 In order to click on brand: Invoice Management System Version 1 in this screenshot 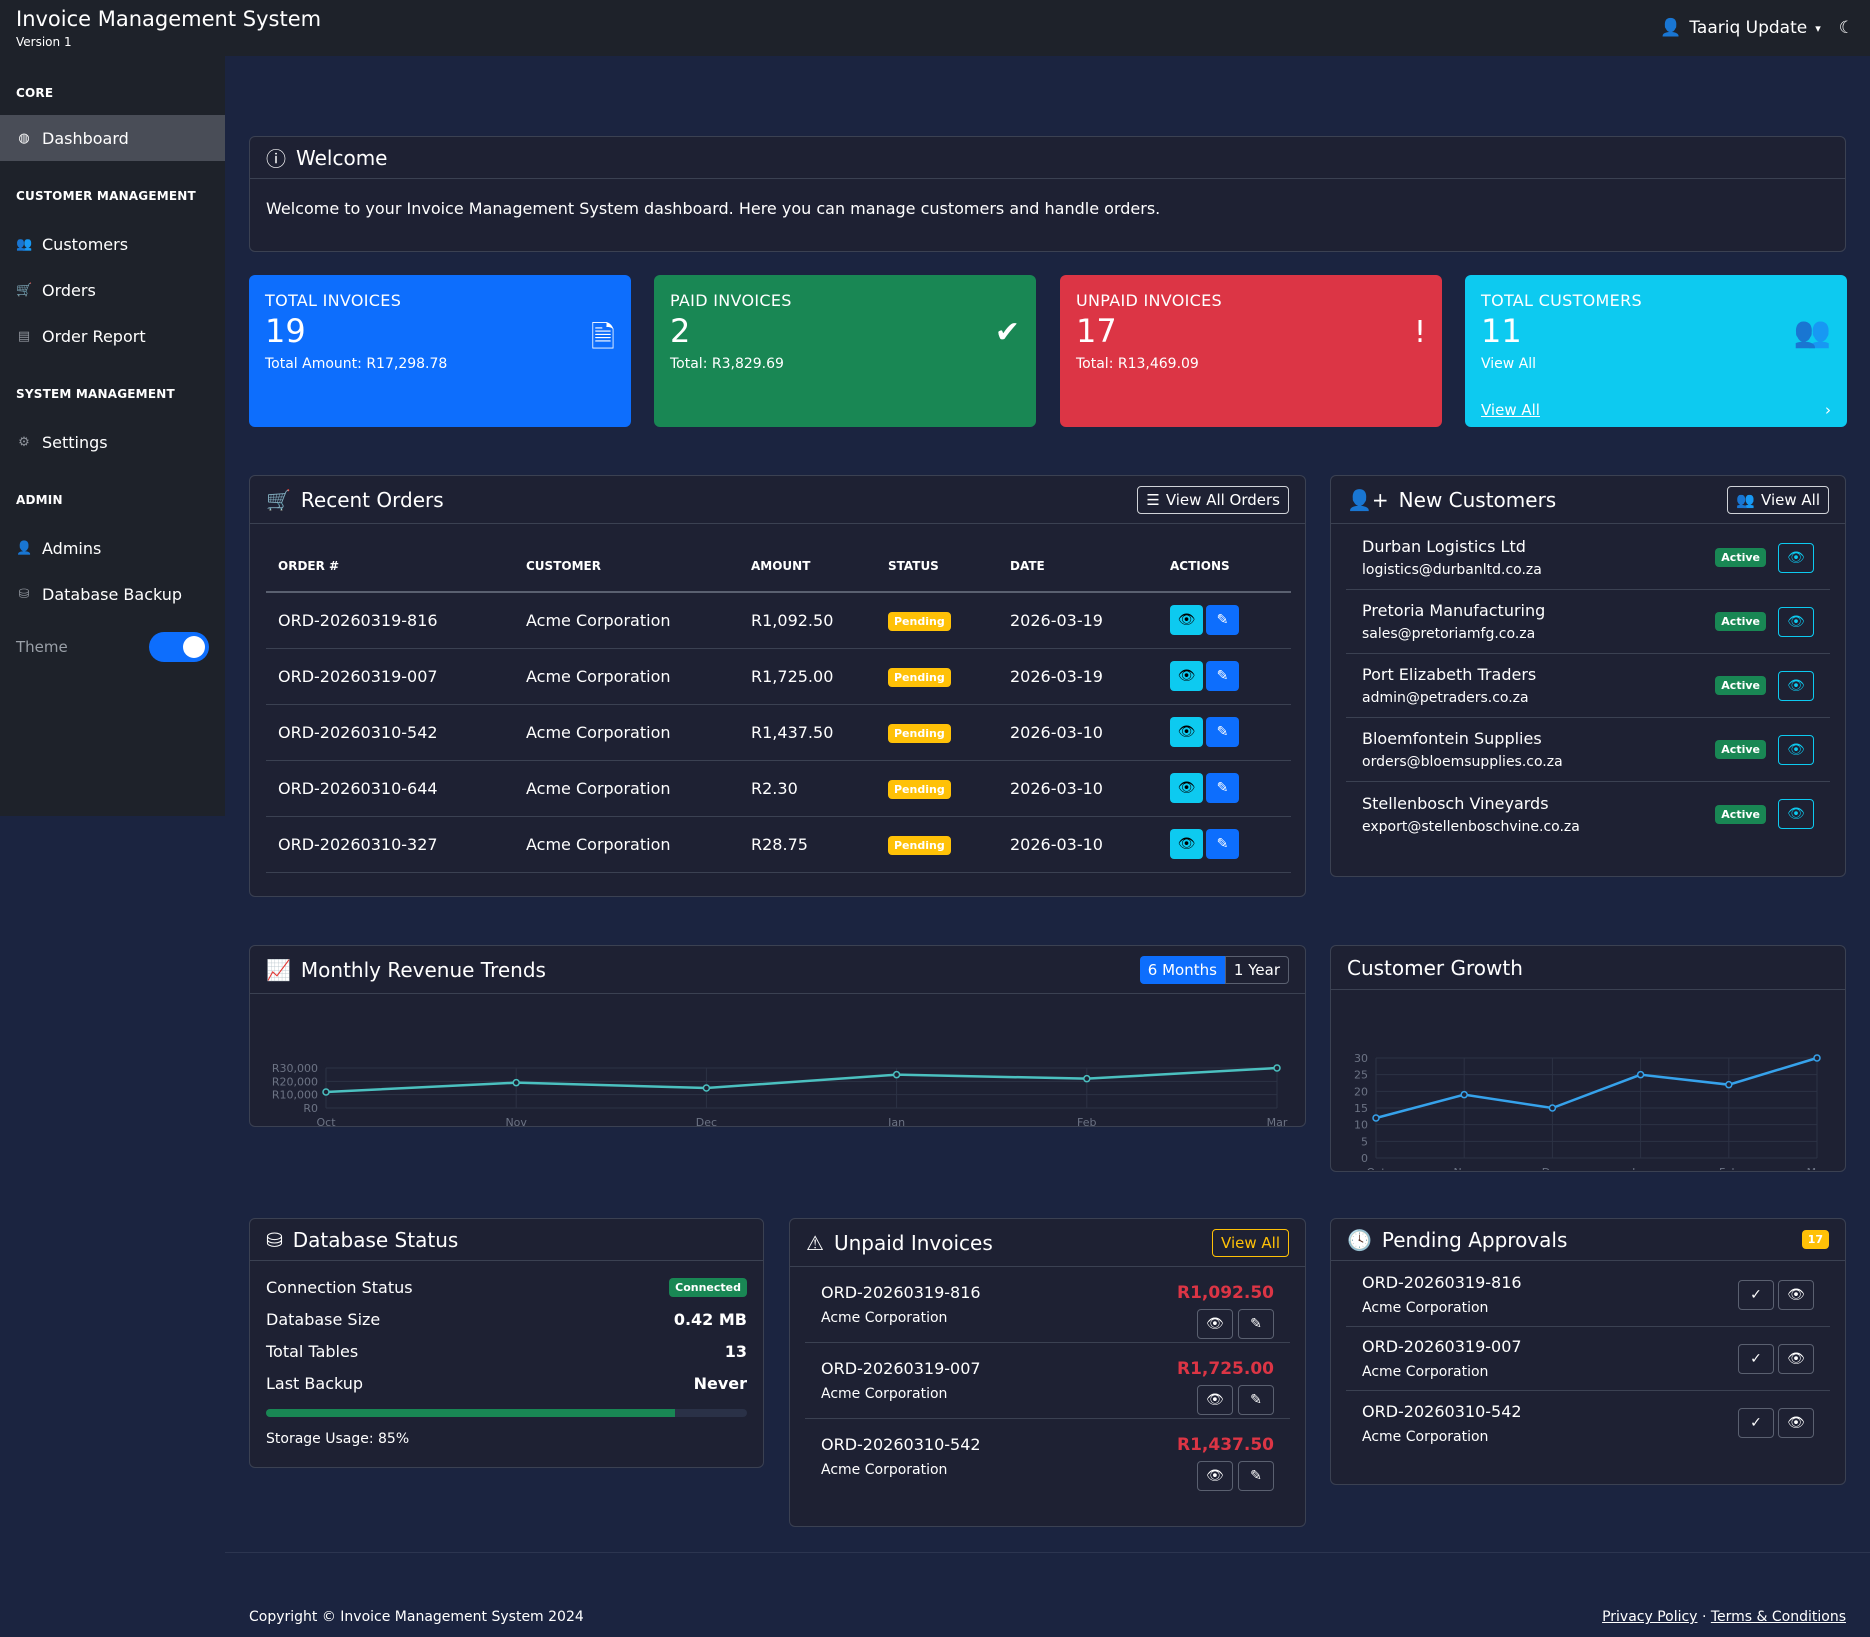, I will do `click(168, 28)`.